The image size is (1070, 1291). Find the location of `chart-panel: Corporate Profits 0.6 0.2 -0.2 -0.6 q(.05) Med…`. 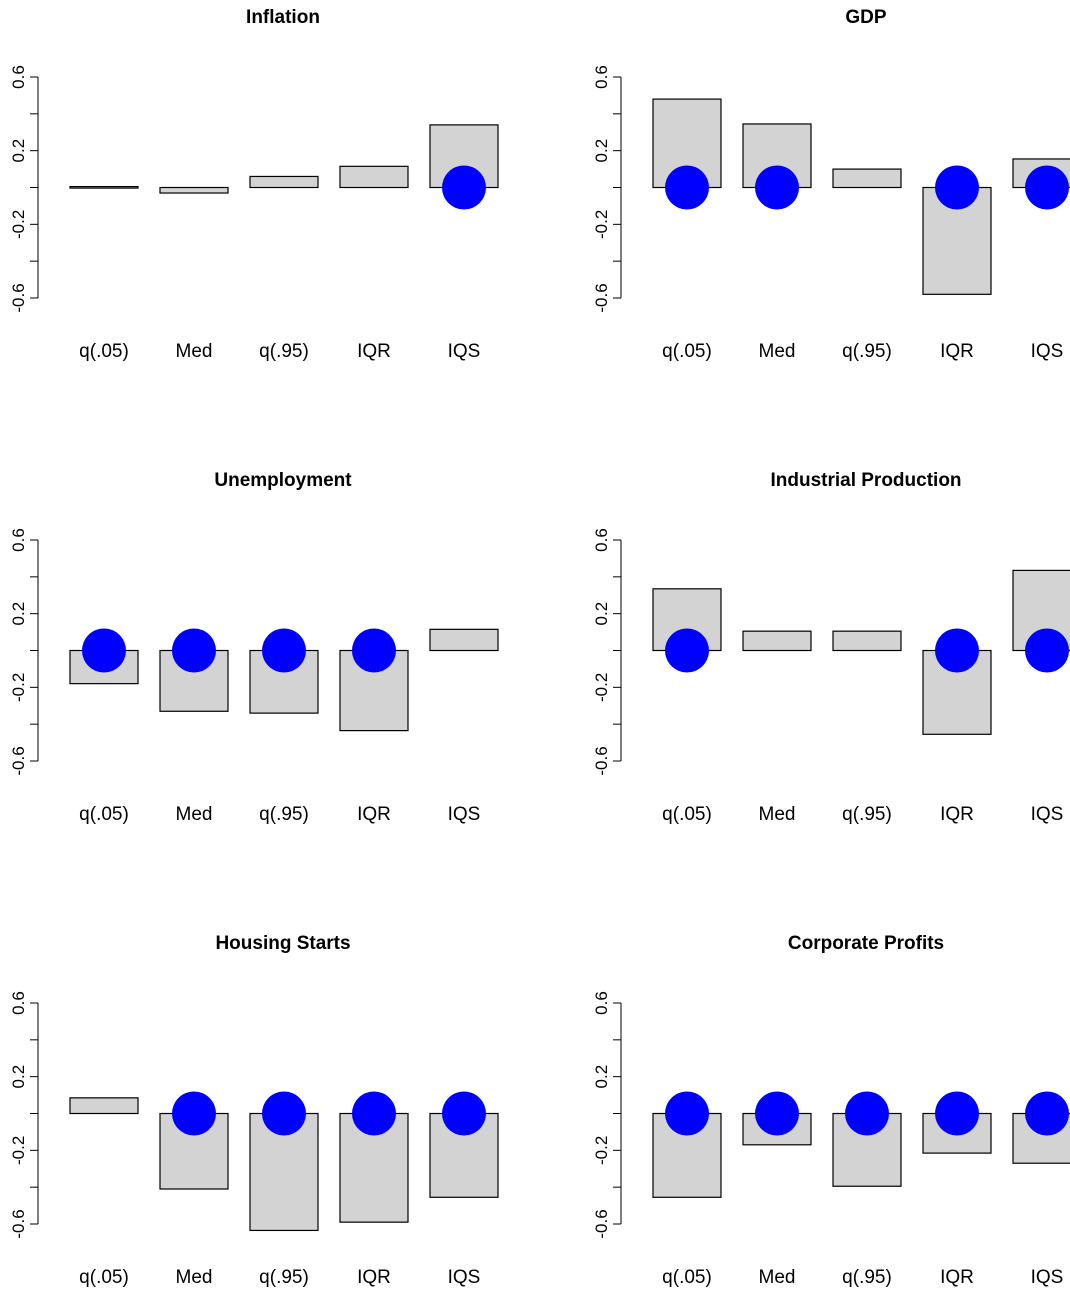

chart-panel: Corporate Profits 0.6 0.2 -0.2 -0.6 q(.05) Med… is located at coordinates (831, 1110).